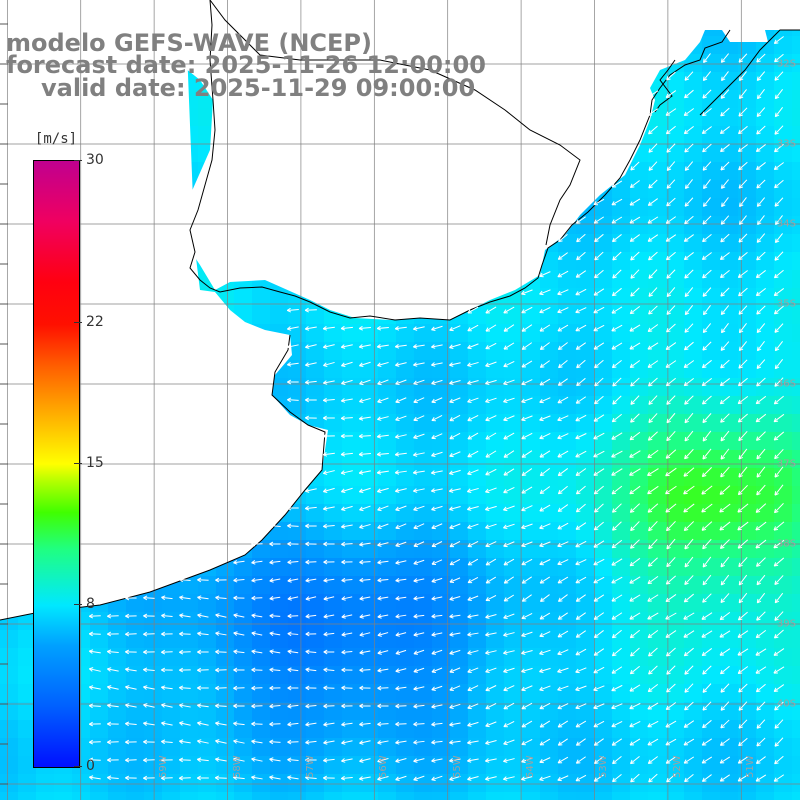 The height and width of the screenshot is (800, 800). I want to click on model-title: modelo GEFS-WAVE (NCEP), so click(189, 43).